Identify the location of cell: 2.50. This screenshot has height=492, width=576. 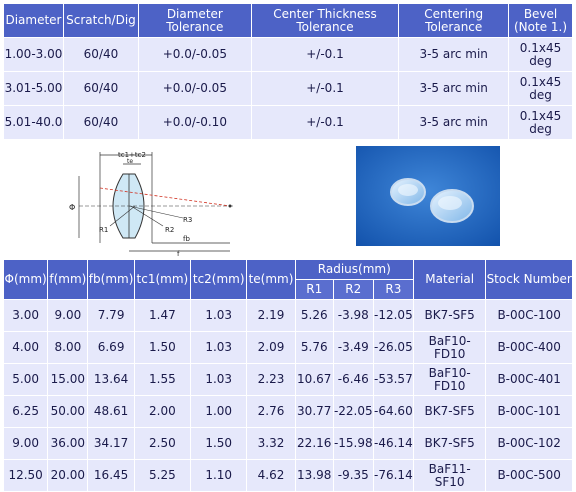
(162, 443).